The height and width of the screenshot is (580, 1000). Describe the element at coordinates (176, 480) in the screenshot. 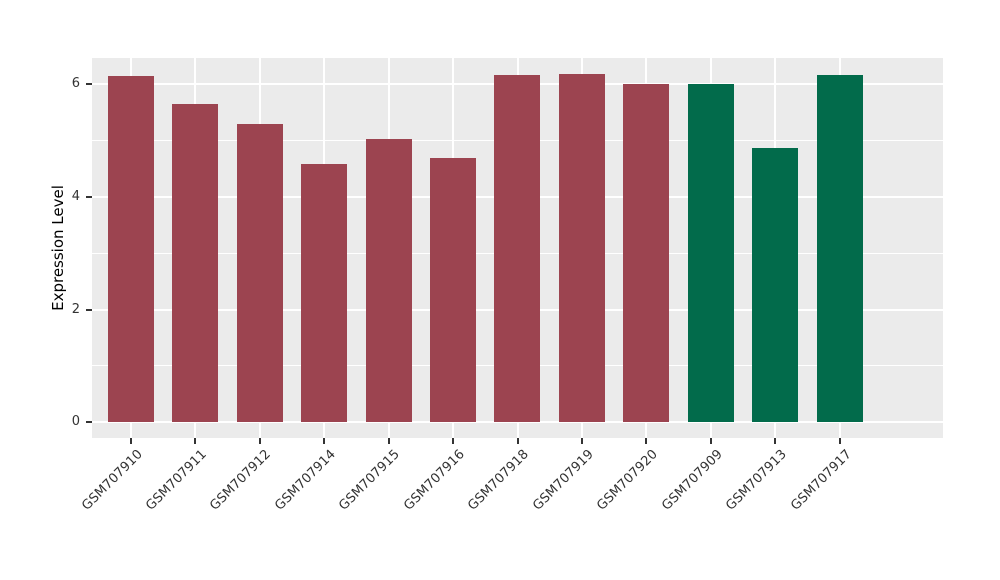

I see `x-tick-label: GSM707911` at that location.